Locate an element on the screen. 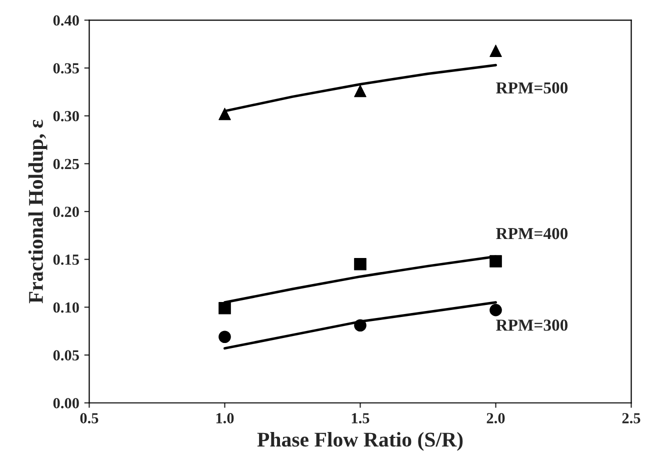 This screenshot has height=469, width=661. y-tick-label: 0.10 is located at coordinates (66, 307).